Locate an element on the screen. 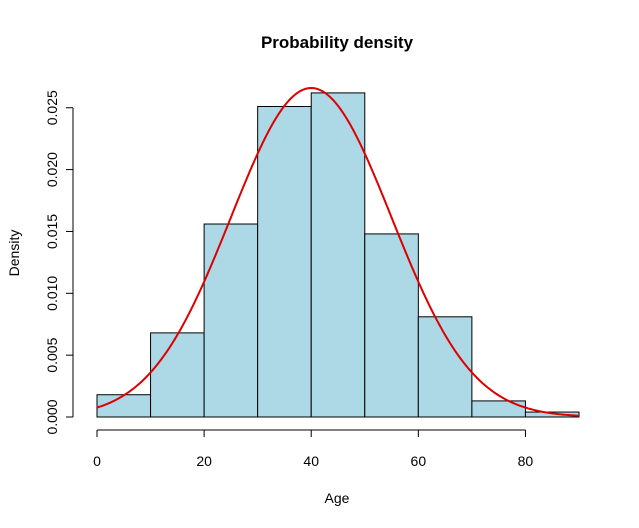 This screenshot has height=528, width=639. chart-title: Probability density is located at coordinates (337, 42).